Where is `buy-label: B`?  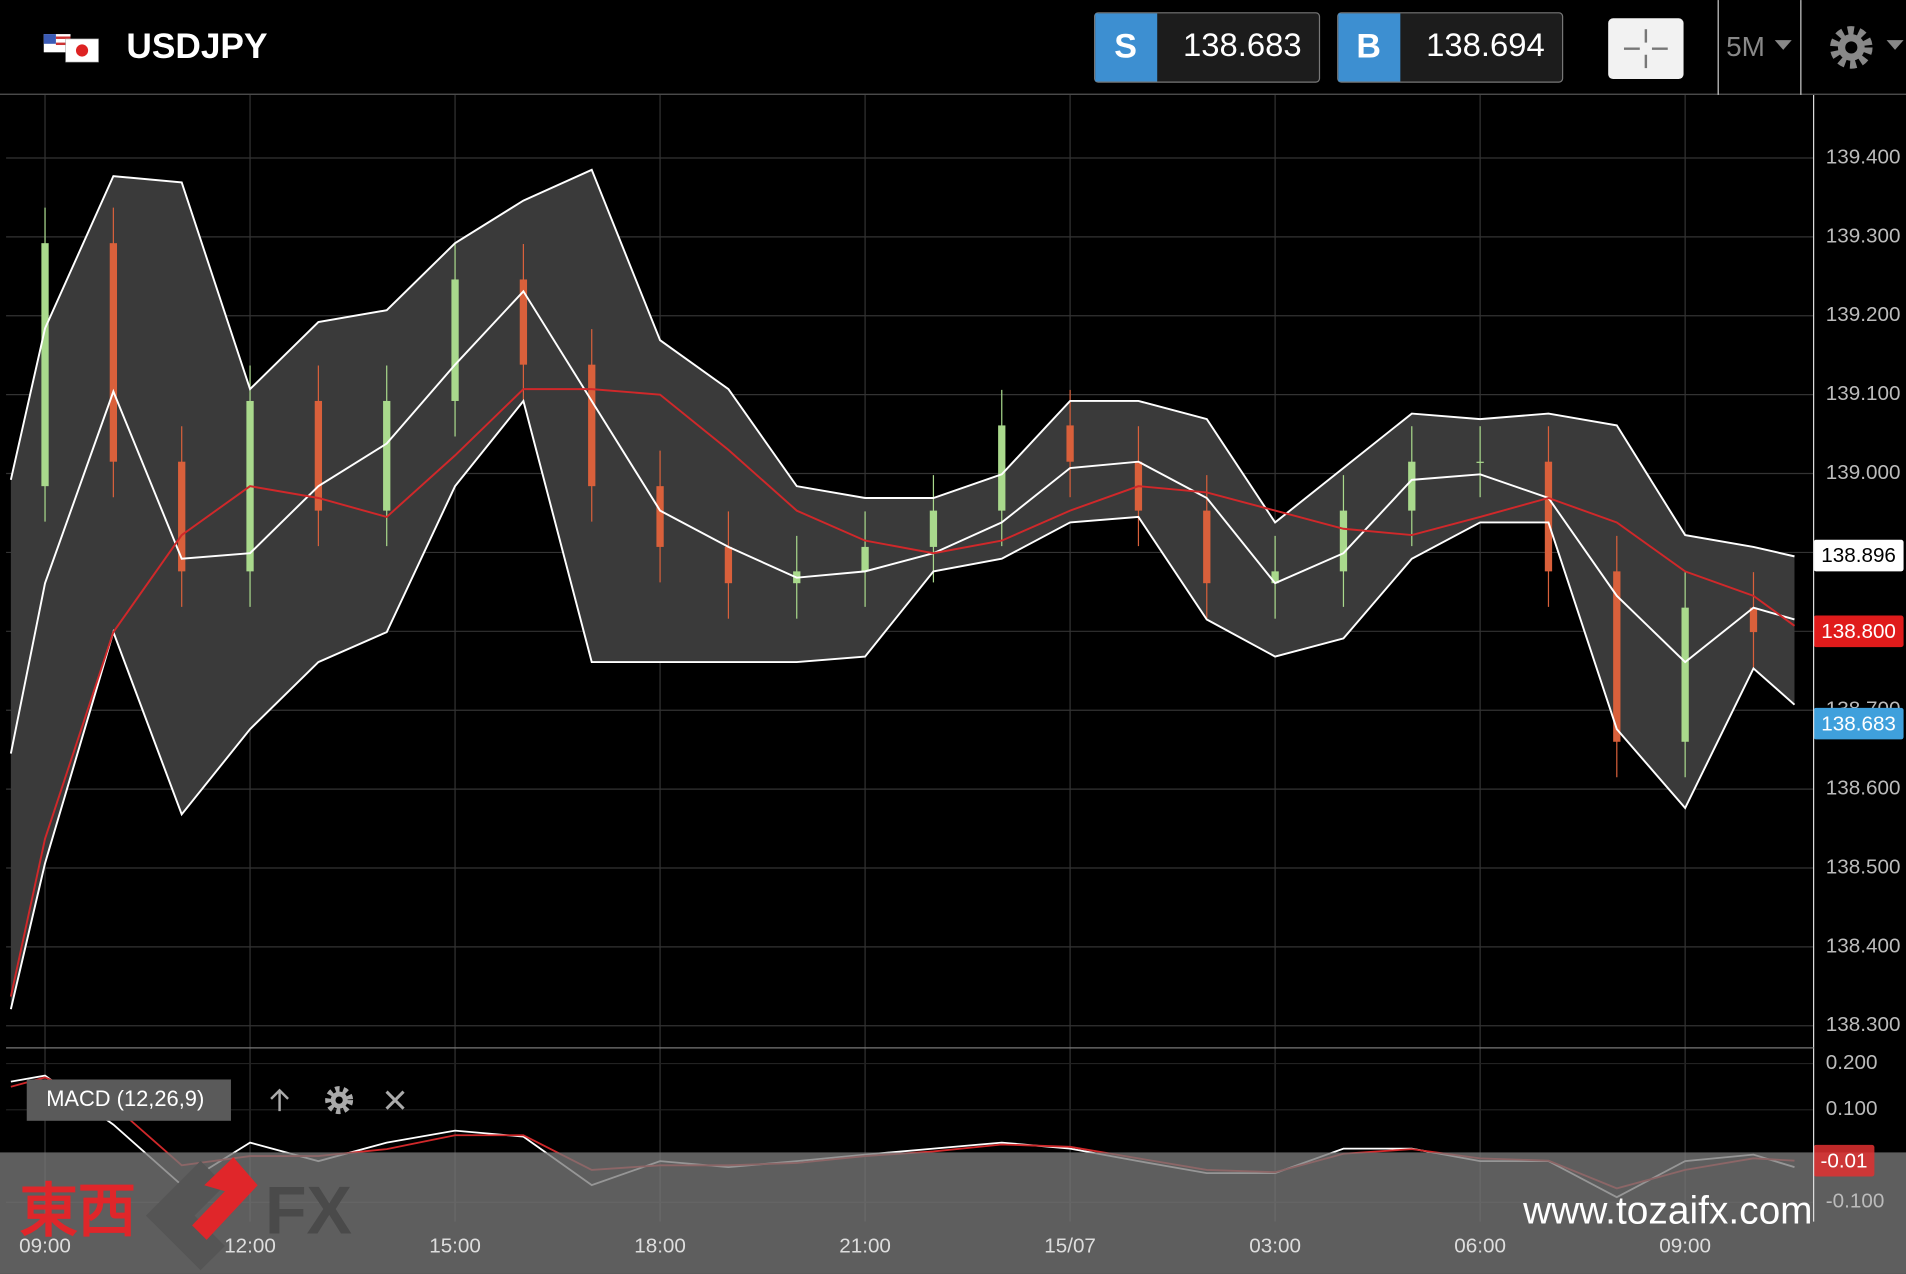 buy-label: B is located at coordinates (1368, 47).